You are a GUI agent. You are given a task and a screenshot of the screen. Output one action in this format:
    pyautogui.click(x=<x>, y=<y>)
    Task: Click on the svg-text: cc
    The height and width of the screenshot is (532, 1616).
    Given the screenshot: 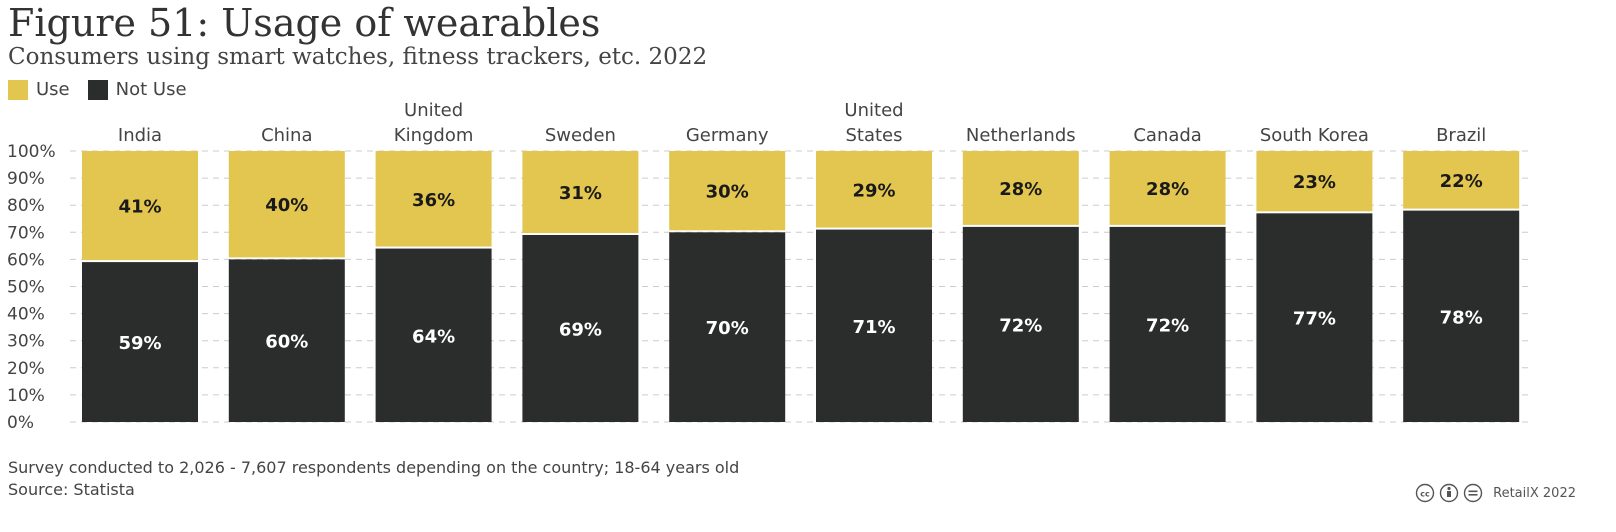 What is the action you would take?
    pyautogui.click(x=1425, y=494)
    